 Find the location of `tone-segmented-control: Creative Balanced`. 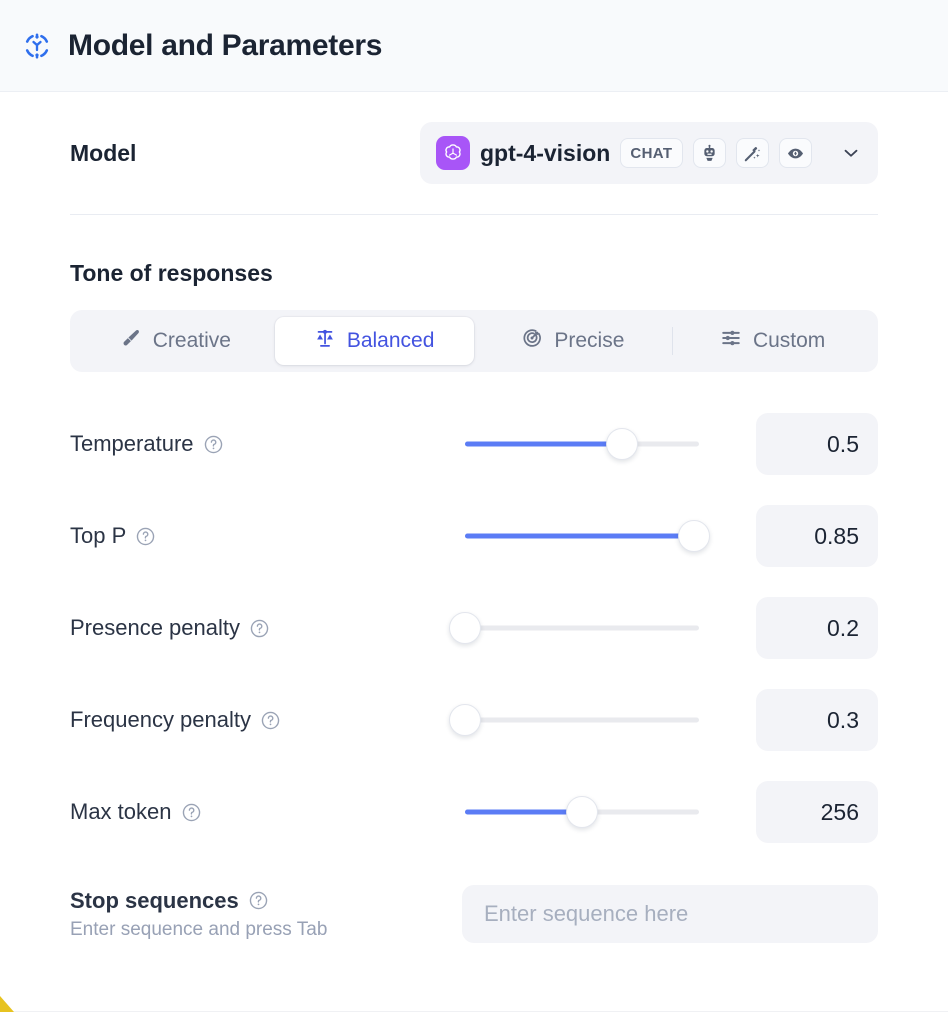

tone-segmented-control: Creative Balanced is located at coordinates (474, 341).